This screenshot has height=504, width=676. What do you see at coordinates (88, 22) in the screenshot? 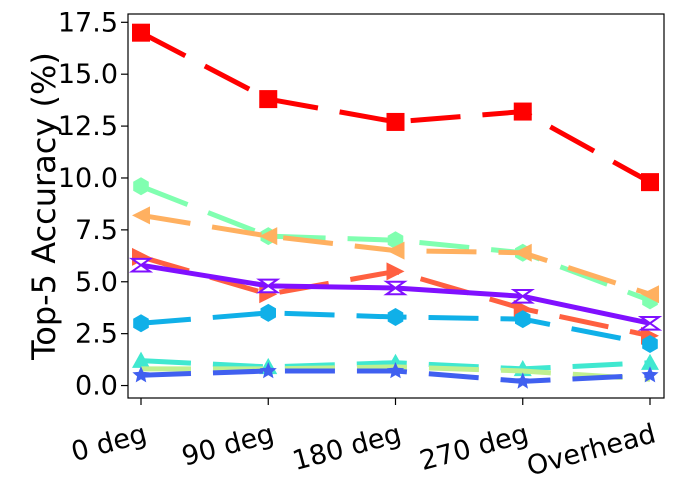
I see `y-tick-label: 17.5` at bounding box center [88, 22].